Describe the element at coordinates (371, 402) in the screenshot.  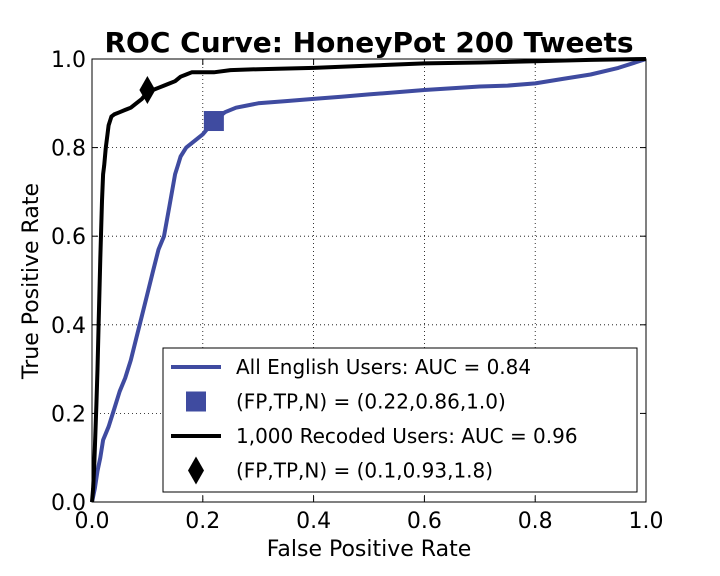
I see `legend-label: (FP,TP,N) = (0.22,0.86,1.0)` at that location.